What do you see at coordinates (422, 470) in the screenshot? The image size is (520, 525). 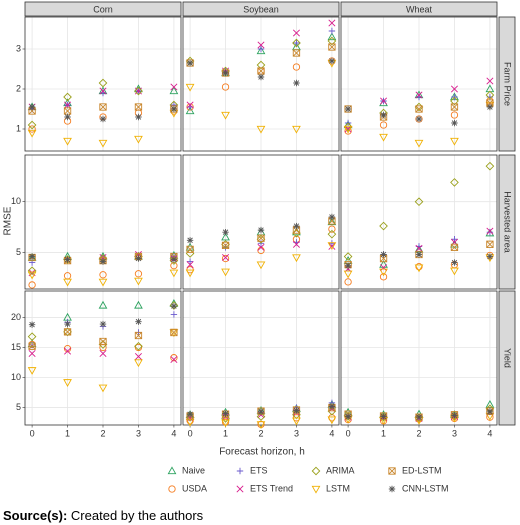 I see `legend-label: ED-LSTM` at bounding box center [422, 470].